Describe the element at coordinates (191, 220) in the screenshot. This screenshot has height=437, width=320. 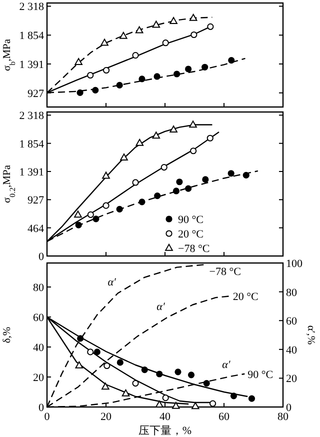
I see `legend-label: 90 °C` at that location.